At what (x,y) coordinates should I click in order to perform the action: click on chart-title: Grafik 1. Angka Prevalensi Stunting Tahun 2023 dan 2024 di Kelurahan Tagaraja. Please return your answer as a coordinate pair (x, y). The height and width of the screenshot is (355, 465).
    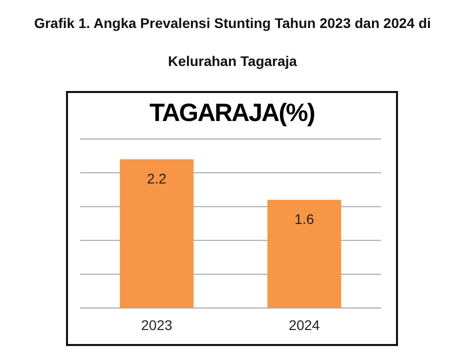
    Looking at the image, I should click on (232, 42).